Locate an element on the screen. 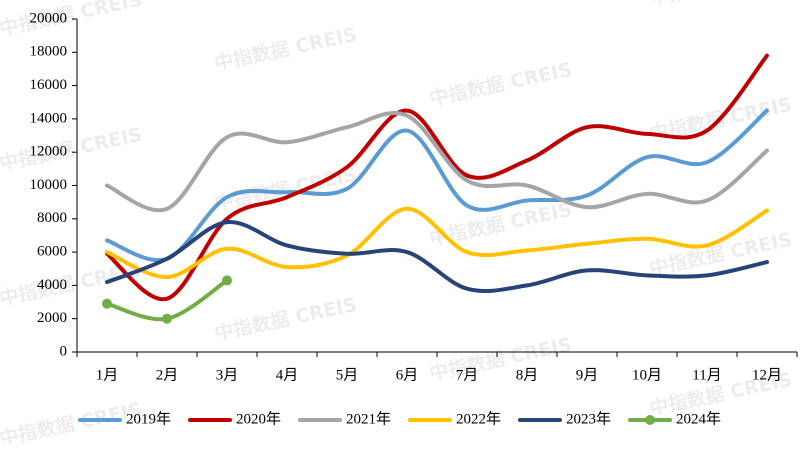  x-tick-label: 1月 is located at coordinates (107, 375).